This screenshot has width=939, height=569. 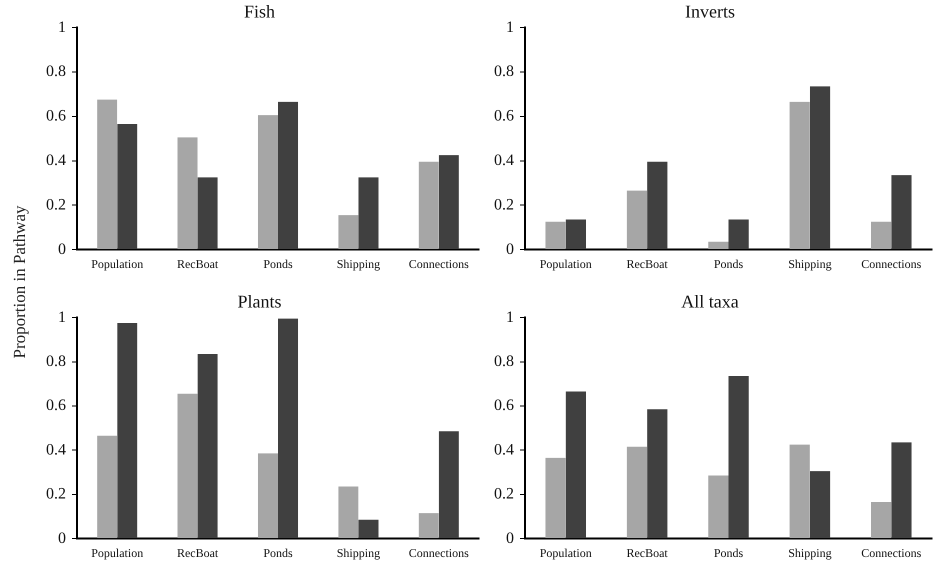 I want to click on chart-title: All taxa, so click(x=710, y=302).